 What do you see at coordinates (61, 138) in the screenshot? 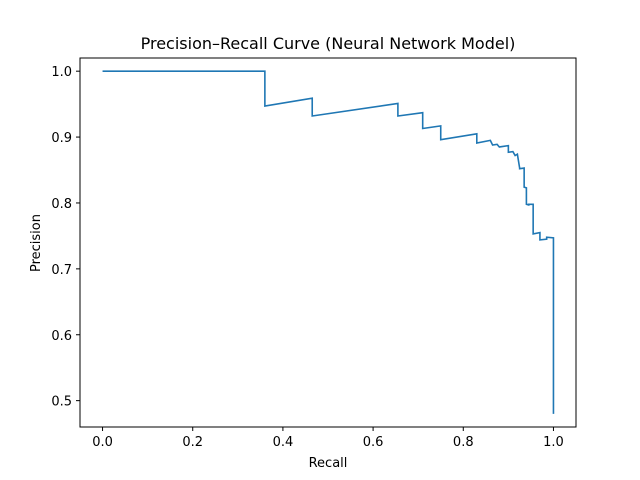
I see `y-tick-label: 0.9` at bounding box center [61, 138].